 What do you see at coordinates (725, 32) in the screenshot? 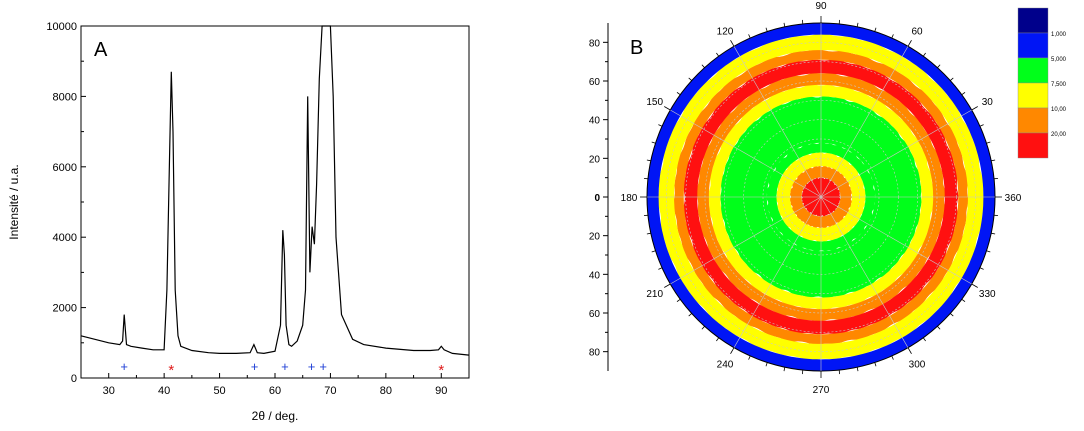
I see `angle-label: 120` at bounding box center [725, 32].